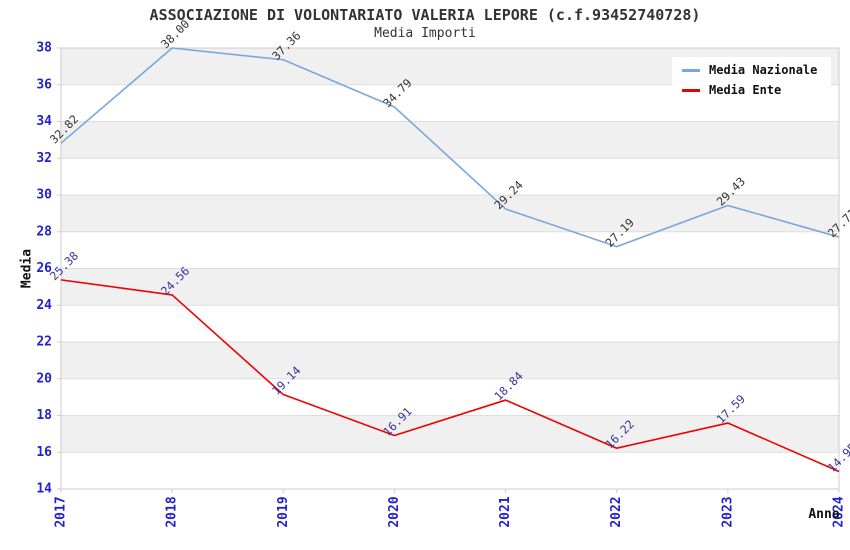  I want to click on y-tick-label: 36, so click(44, 84).